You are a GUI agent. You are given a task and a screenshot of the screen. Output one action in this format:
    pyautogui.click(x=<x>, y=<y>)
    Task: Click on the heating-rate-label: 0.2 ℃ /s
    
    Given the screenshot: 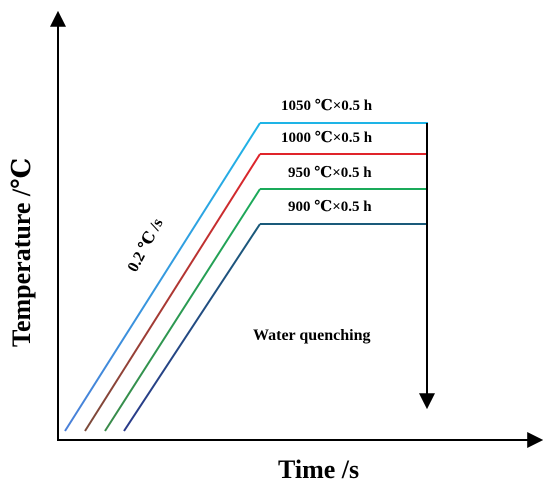 What is the action you would take?
    pyautogui.click(x=146, y=245)
    